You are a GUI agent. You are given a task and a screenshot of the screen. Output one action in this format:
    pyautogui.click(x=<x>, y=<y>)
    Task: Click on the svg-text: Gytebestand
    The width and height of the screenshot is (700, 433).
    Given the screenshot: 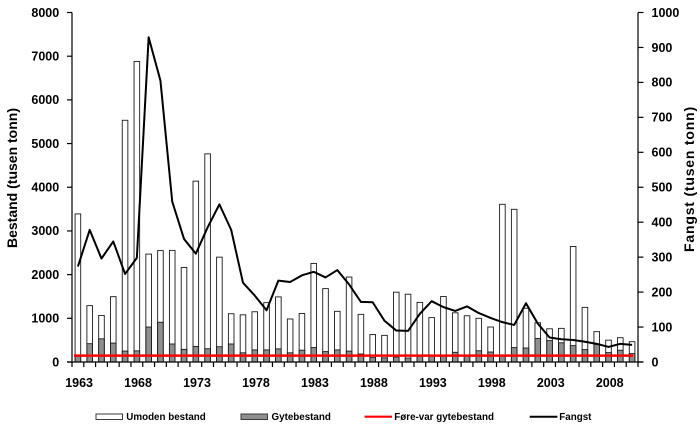 What is the action you would take?
    pyautogui.click(x=301, y=417)
    